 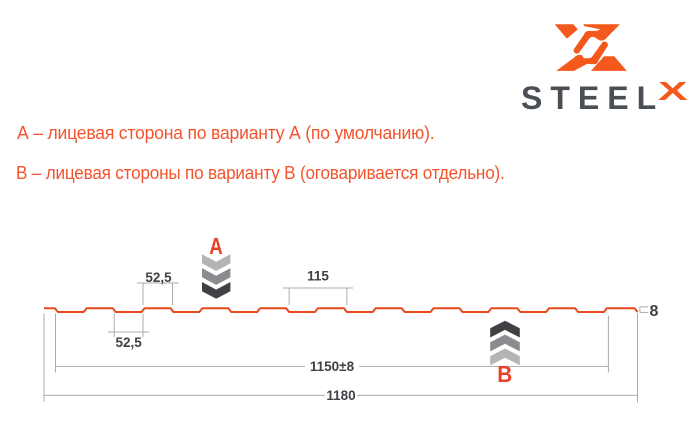 I want to click on svg-text: A, so click(x=216, y=246).